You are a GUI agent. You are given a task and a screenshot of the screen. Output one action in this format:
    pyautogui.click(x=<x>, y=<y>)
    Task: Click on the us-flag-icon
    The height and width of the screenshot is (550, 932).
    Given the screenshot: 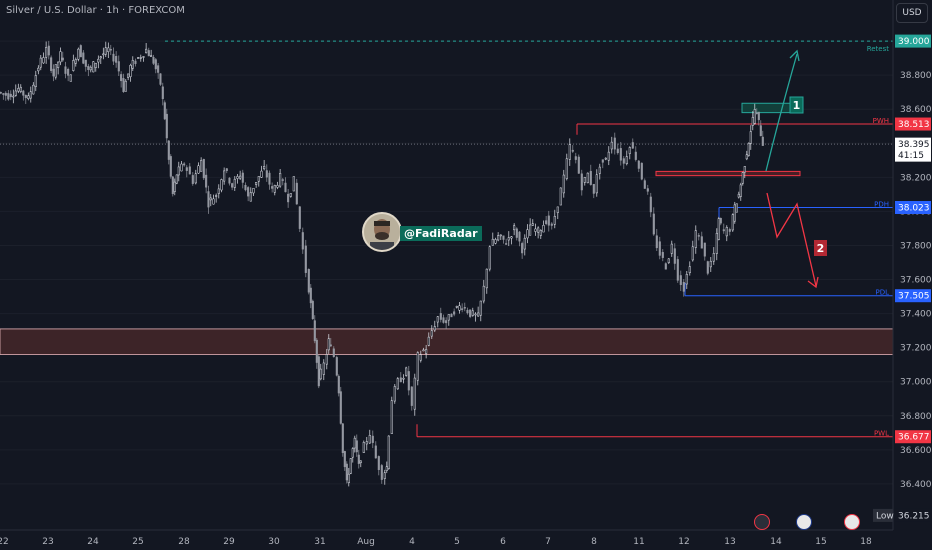 What is the action you would take?
    pyautogui.click(x=804, y=522)
    